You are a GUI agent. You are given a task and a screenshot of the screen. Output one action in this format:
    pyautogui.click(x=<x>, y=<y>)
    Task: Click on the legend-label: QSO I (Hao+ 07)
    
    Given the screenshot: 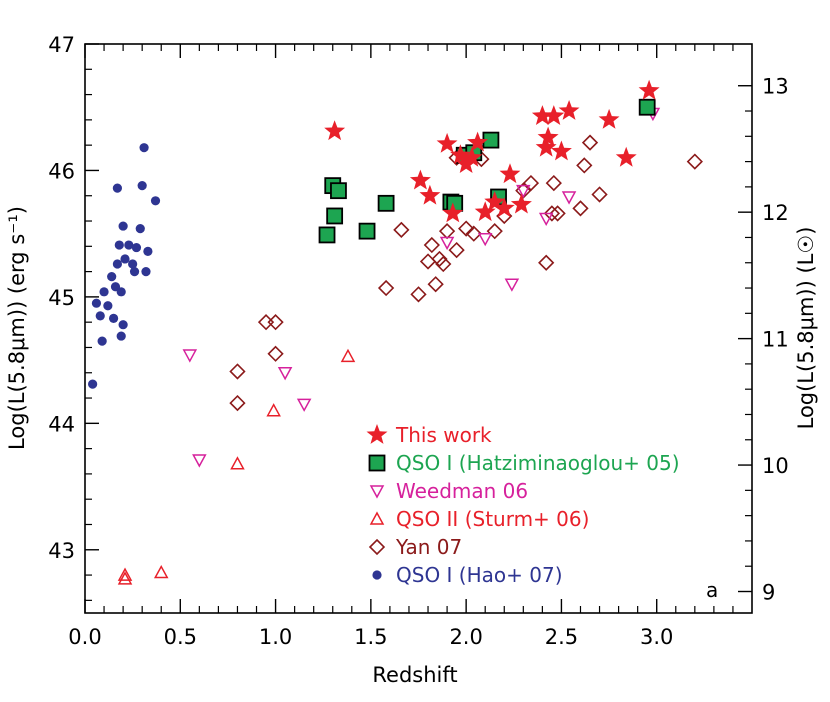 What is the action you would take?
    pyautogui.click(x=479, y=575)
    